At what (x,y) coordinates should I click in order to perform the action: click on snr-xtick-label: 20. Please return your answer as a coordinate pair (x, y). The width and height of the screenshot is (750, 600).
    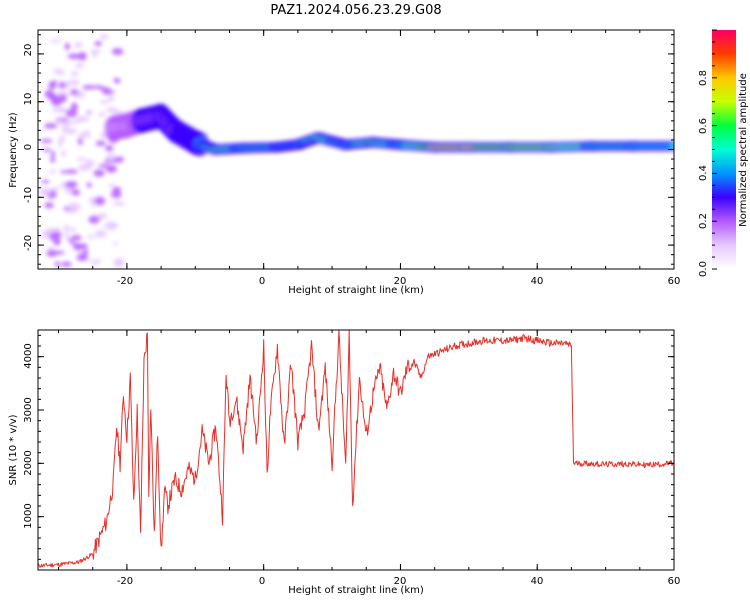
    Looking at the image, I should click on (400, 581).